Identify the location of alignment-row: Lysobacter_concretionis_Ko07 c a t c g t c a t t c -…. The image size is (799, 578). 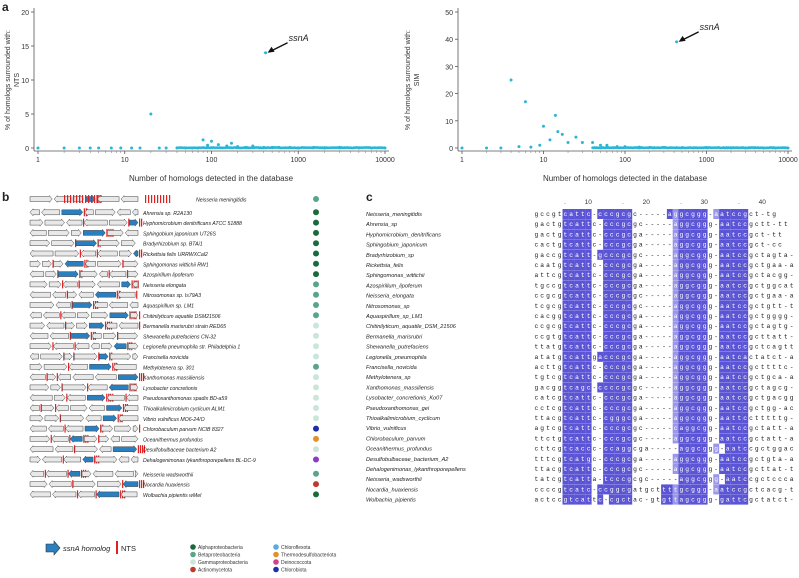
(580, 398).